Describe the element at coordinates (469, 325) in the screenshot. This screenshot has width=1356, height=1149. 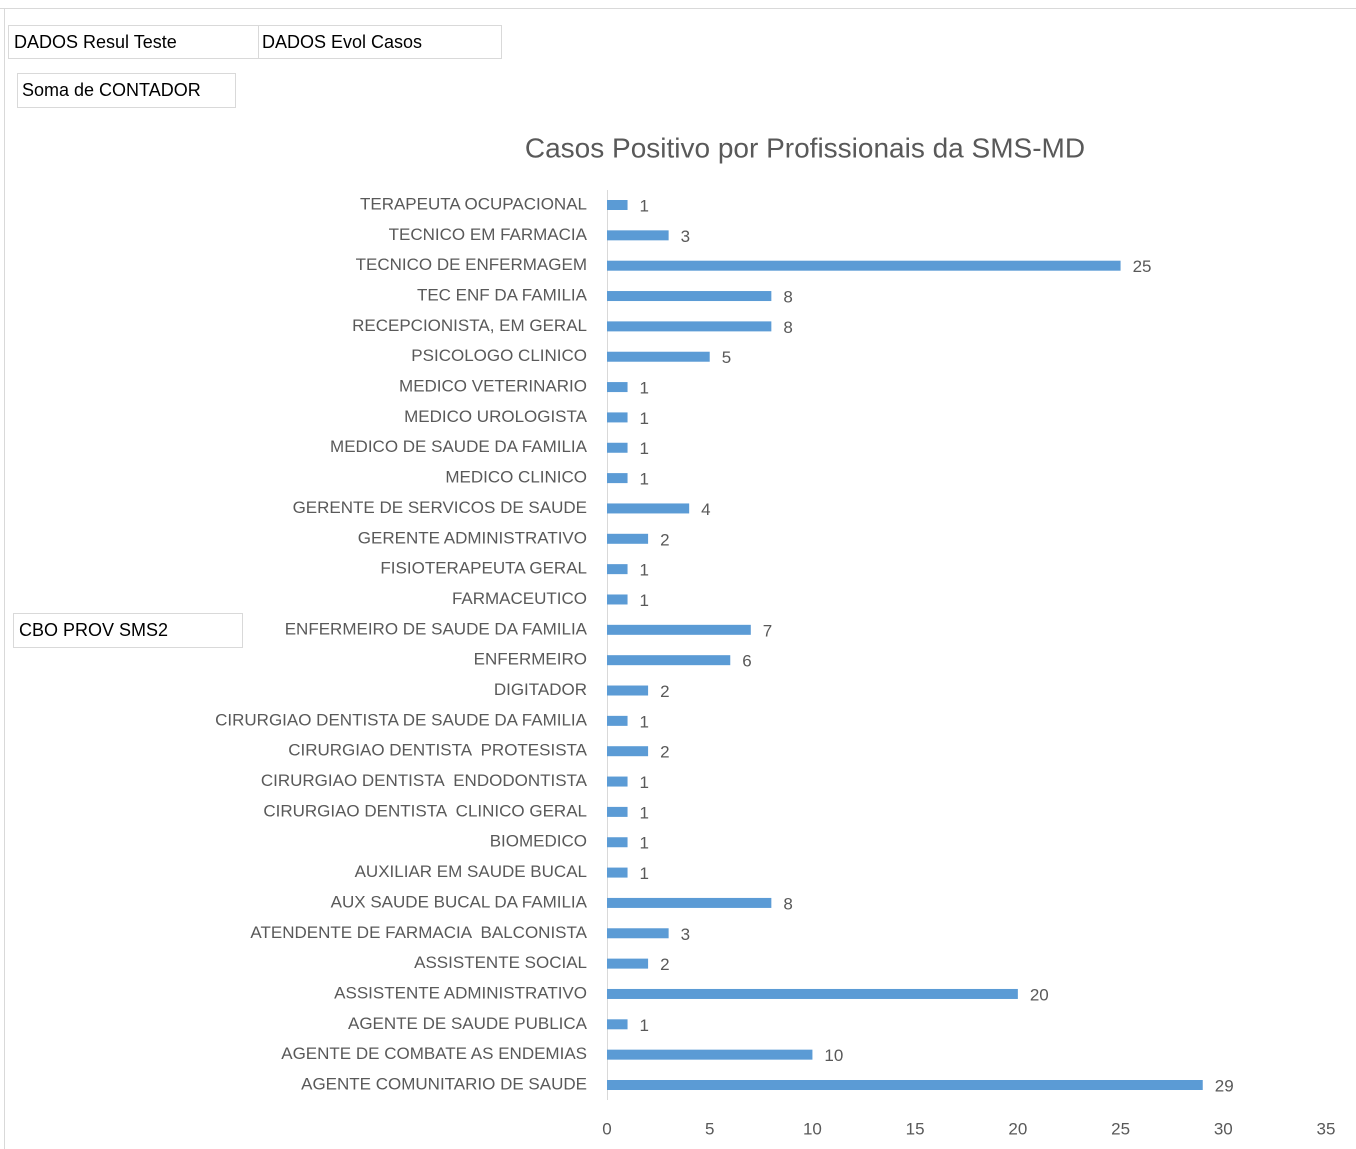
I see `y-tick-label: RECEPCIONISTA, EM GERAL` at that location.